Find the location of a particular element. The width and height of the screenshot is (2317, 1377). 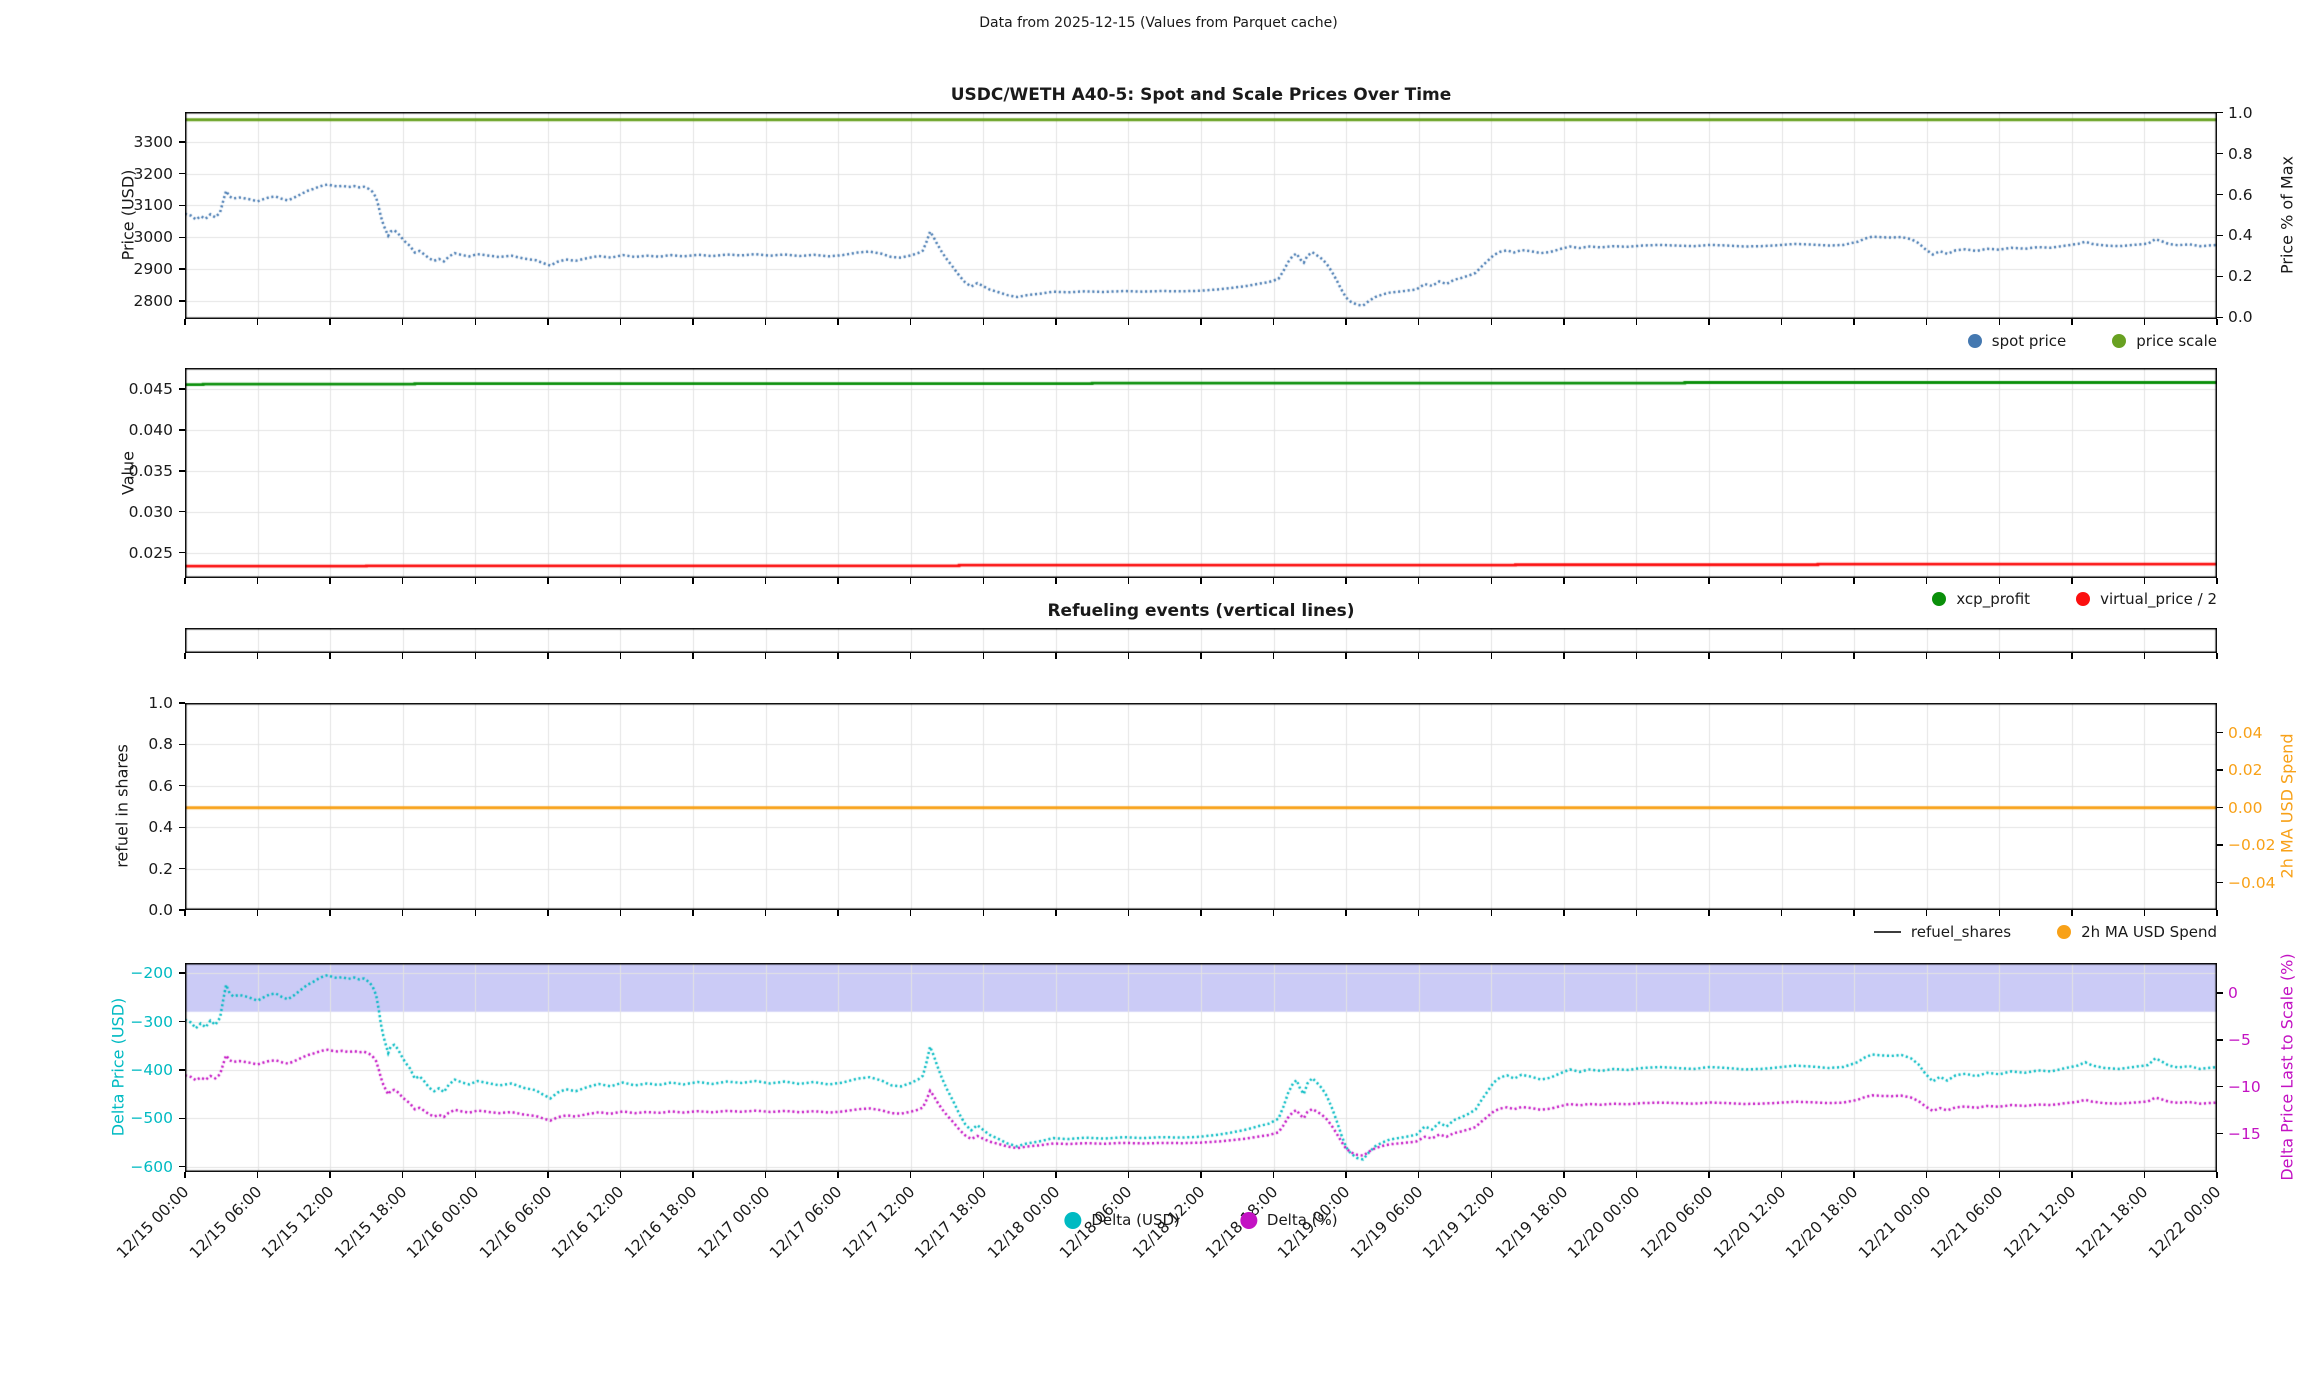

price-usd-axis-label: Price (USD) is located at coordinates (128, 215).